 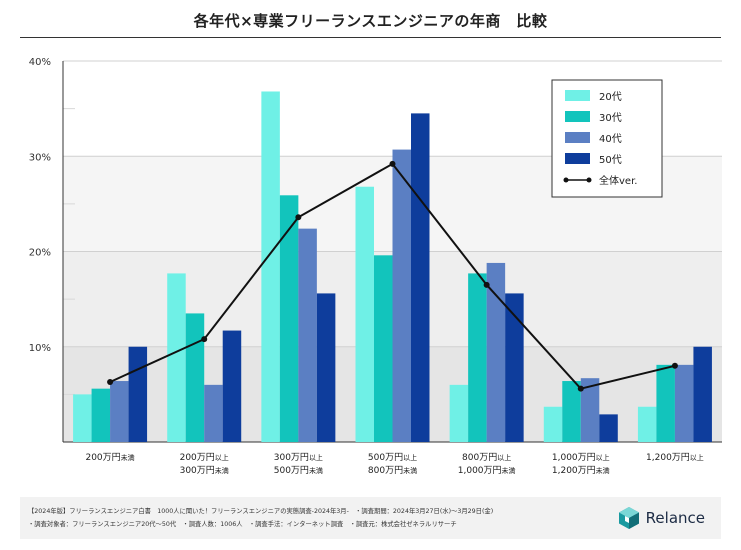 I want to click on title-divider, so click(x=370, y=37).